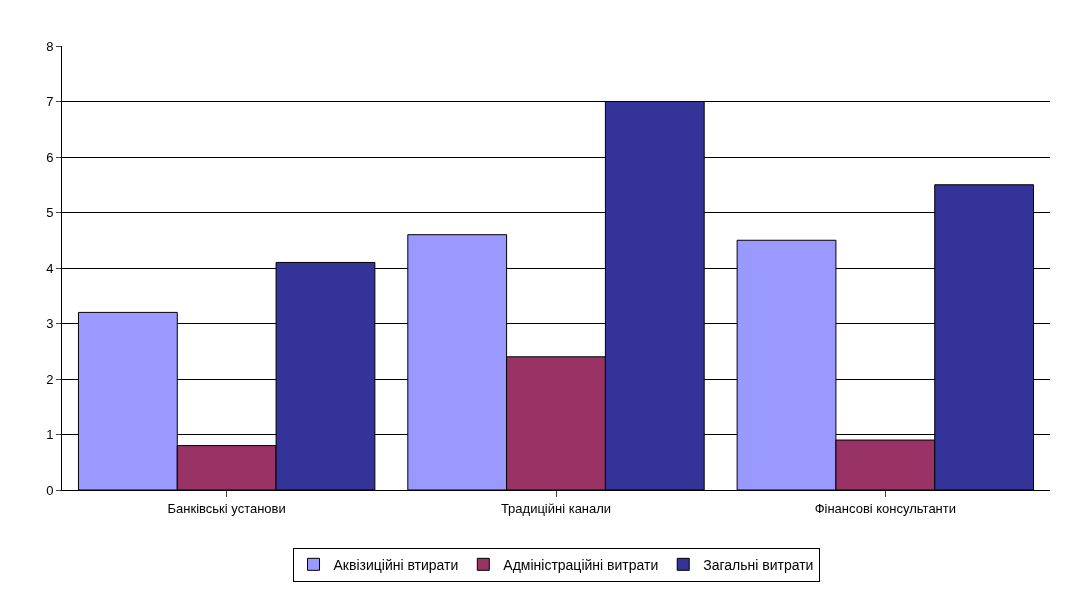 The width and height of the screenshot is (1076, 594). What do you see at coordinates (50, 379) in the screenshot?
I see `y-tick-label: 2` at bounding box center [50, 379].